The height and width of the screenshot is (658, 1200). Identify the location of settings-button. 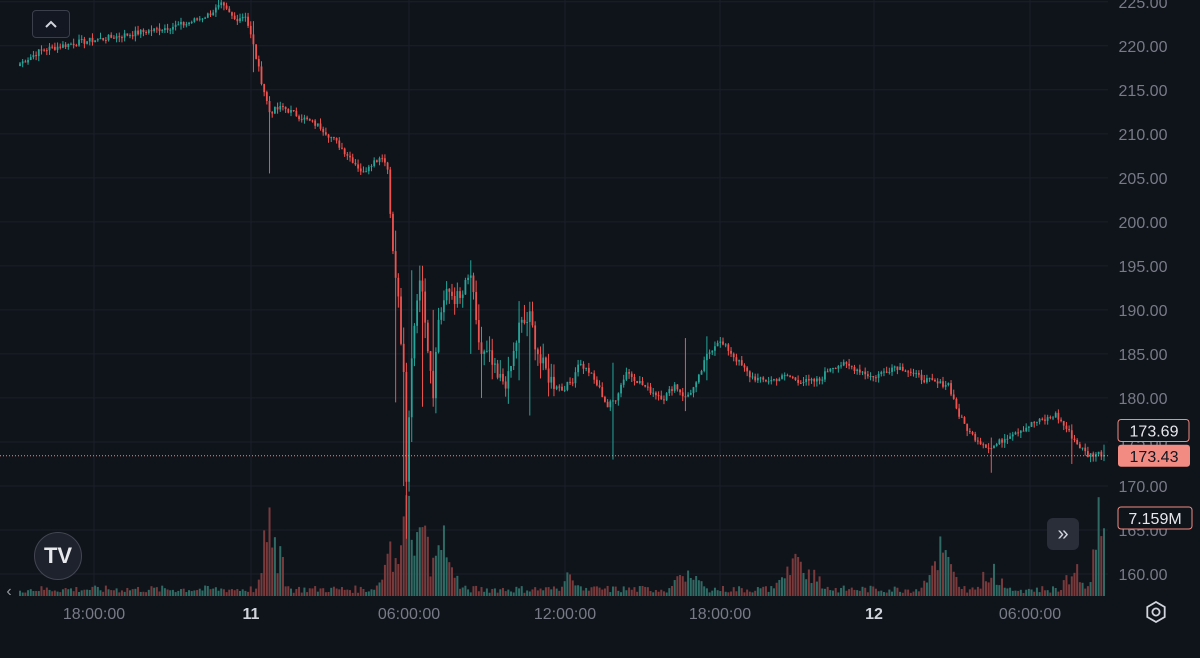
(1156, 612).